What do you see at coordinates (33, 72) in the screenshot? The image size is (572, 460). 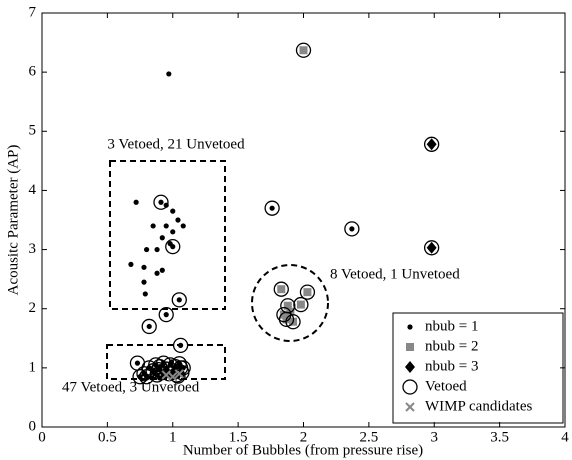 I see `y-tick-label: 6` at bounding box center [33, 72].